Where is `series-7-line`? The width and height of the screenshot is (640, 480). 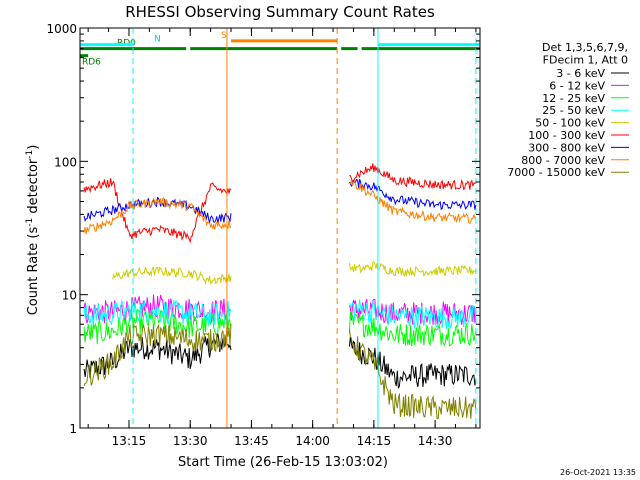 series-7-line is located at coordinates (280, 200).